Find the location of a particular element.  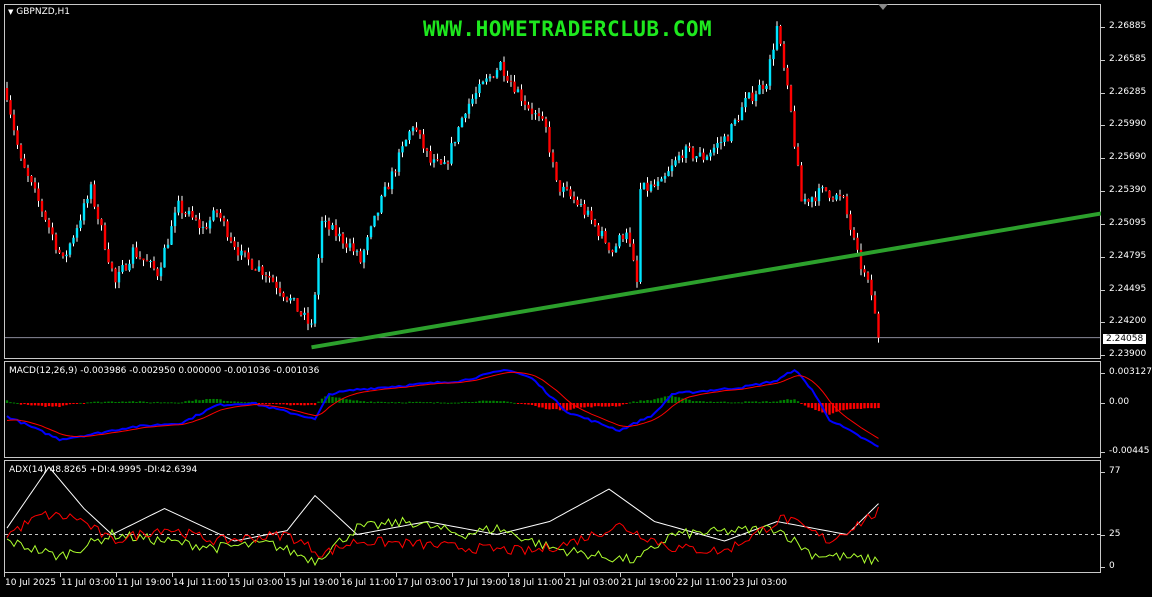

time-tick-label: 15 Jul 03:00 is located at coordinates (256, 583).